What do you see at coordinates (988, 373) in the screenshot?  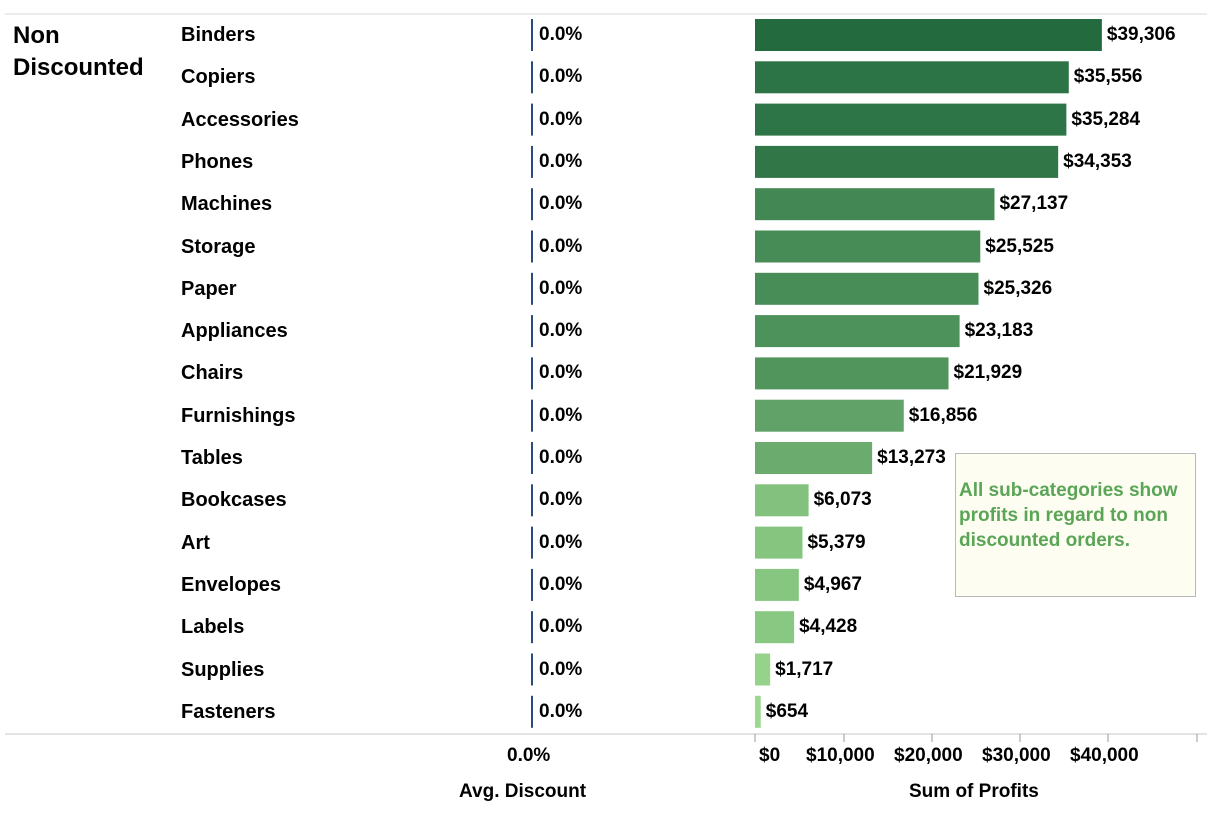 I see `profit-value-chairs: $21,929` at bounding box center [988, 373].